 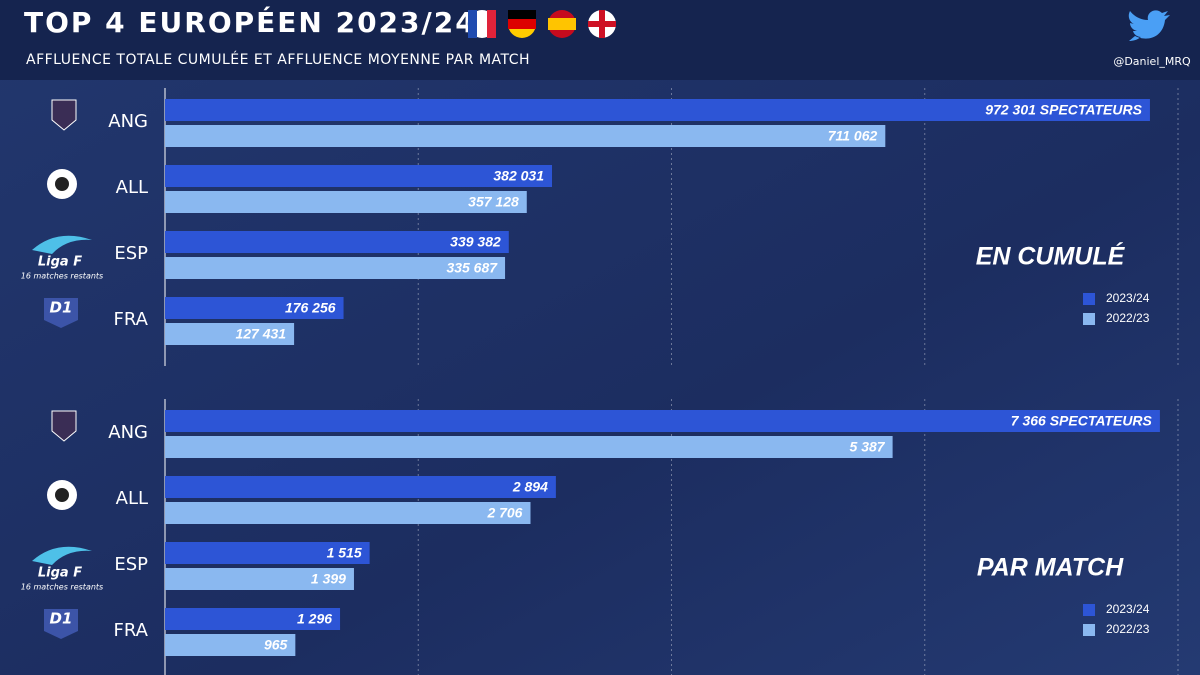 I want to click on panel-label: EN CUMULÉ, so click(x=1051, y=256).